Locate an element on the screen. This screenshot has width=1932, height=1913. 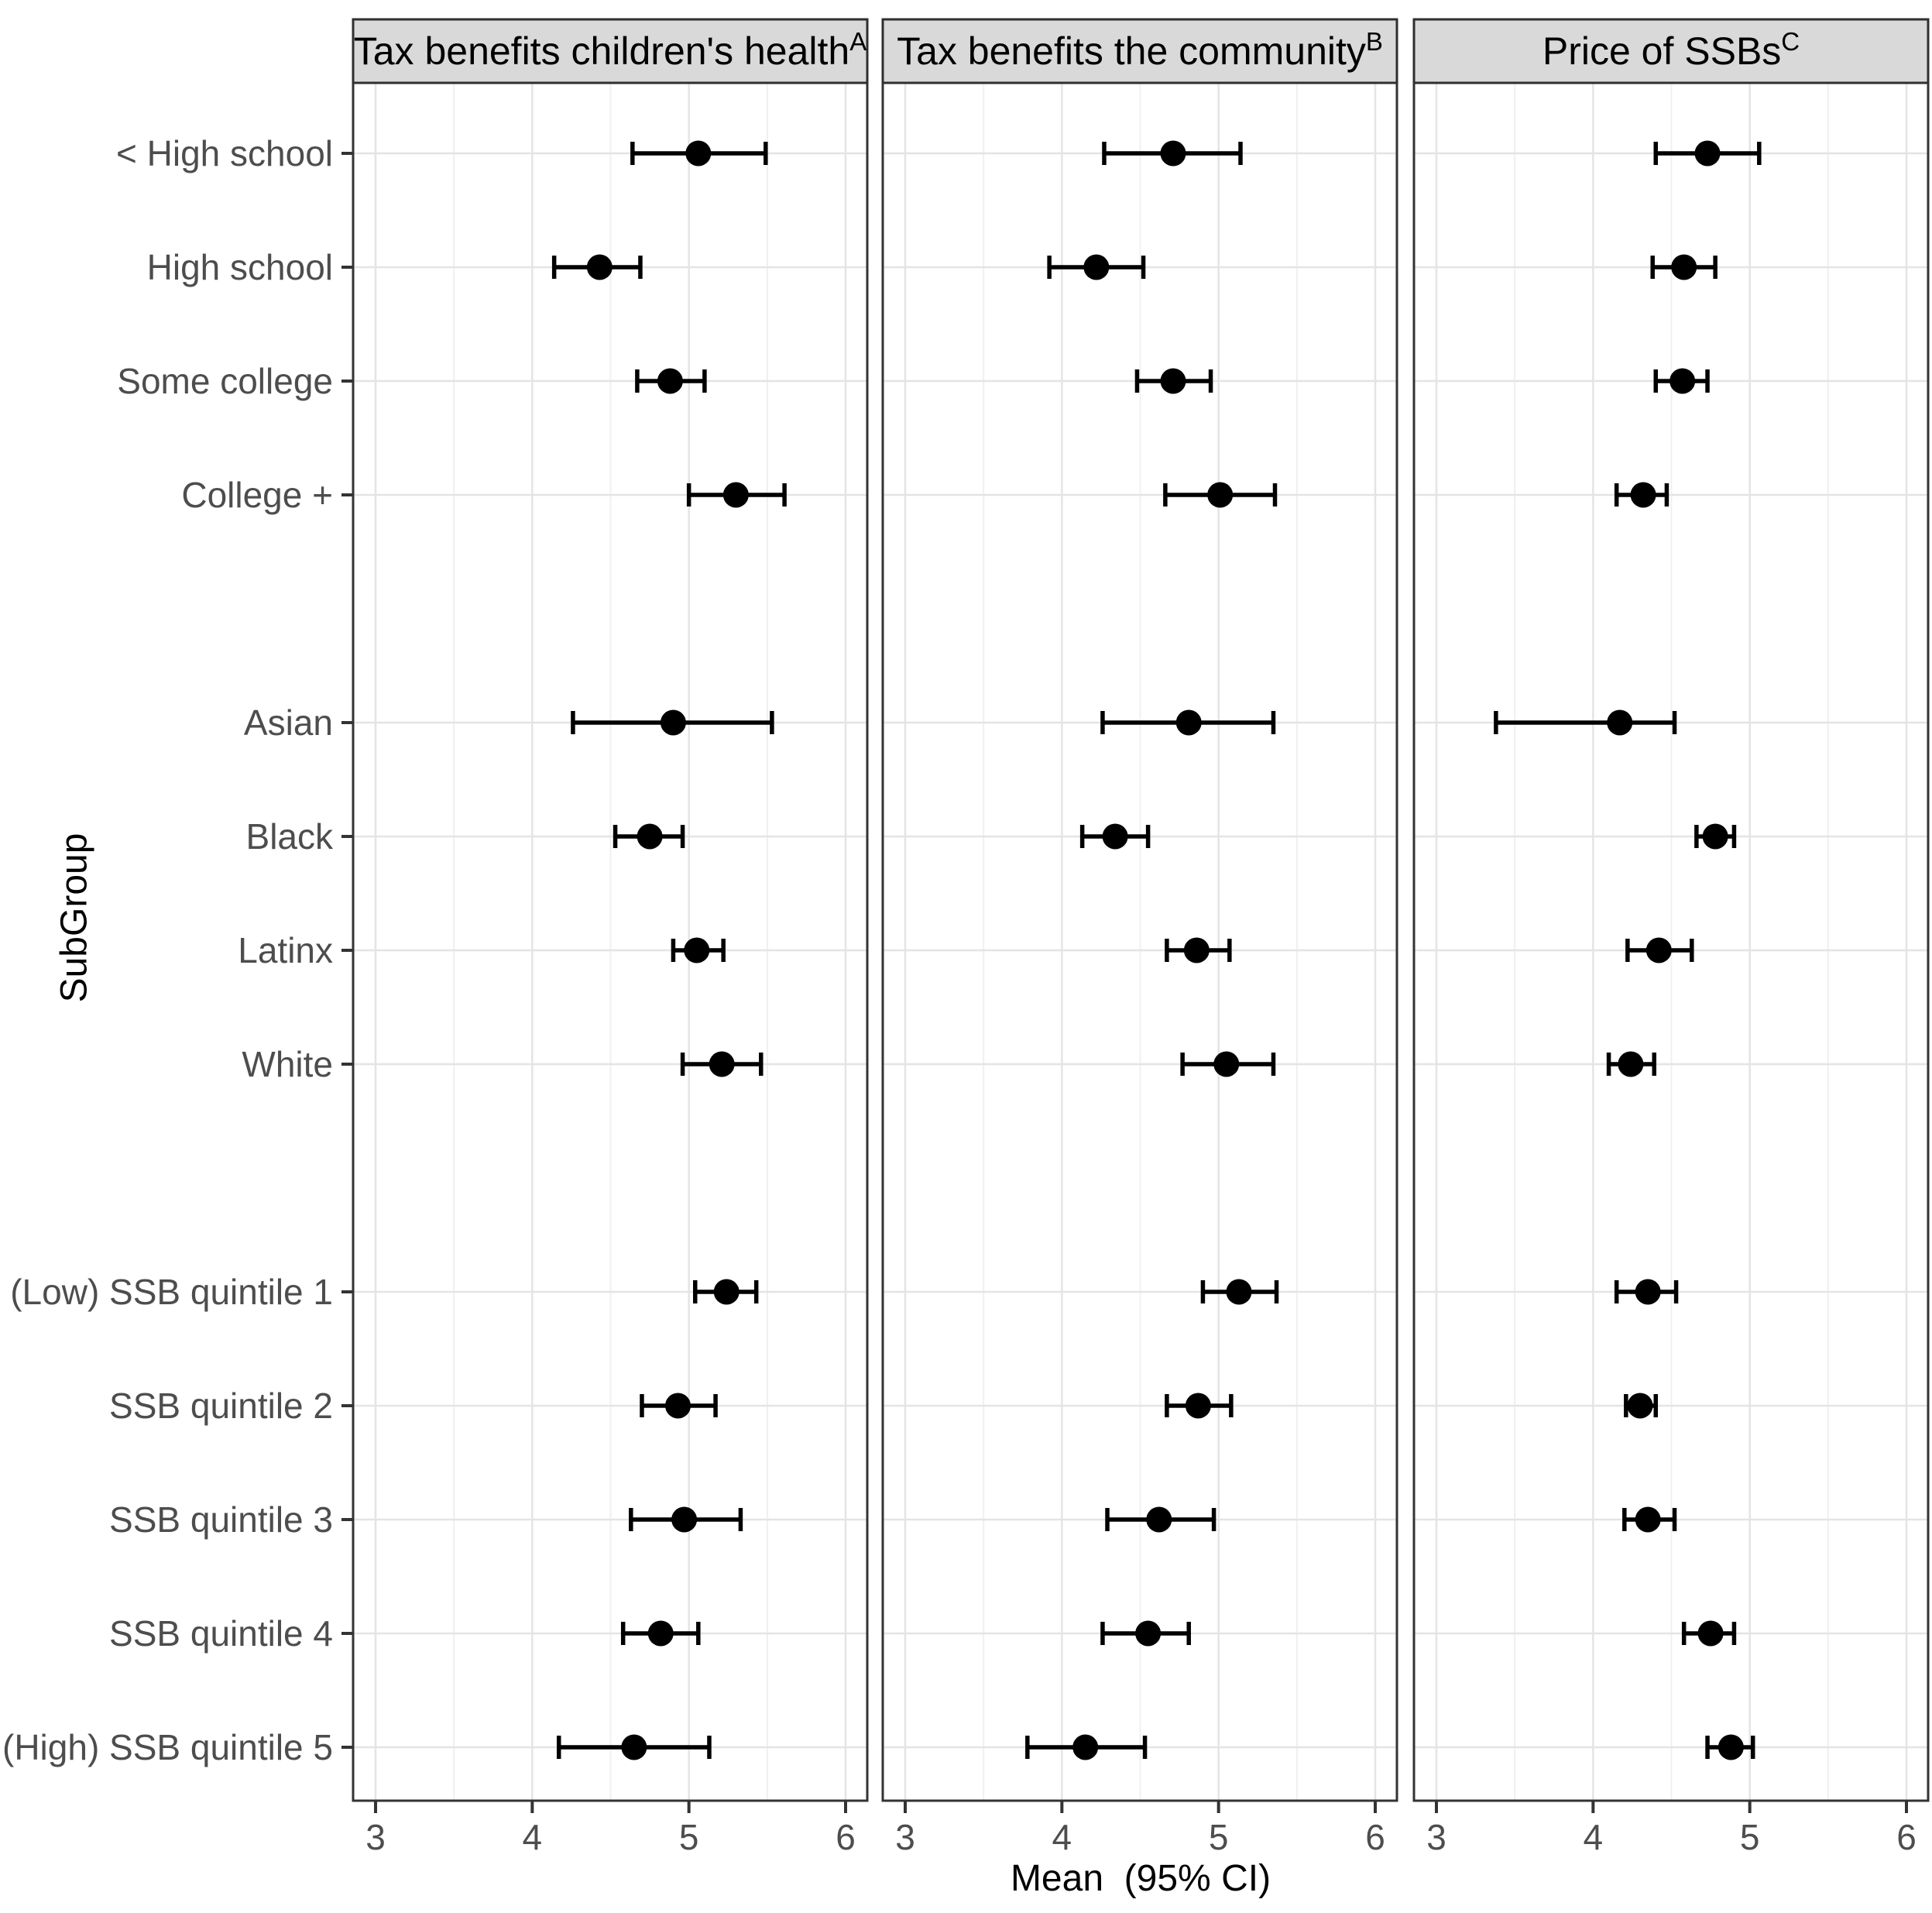
y-tick-label: Latinx is located at coordinates (285, 950).